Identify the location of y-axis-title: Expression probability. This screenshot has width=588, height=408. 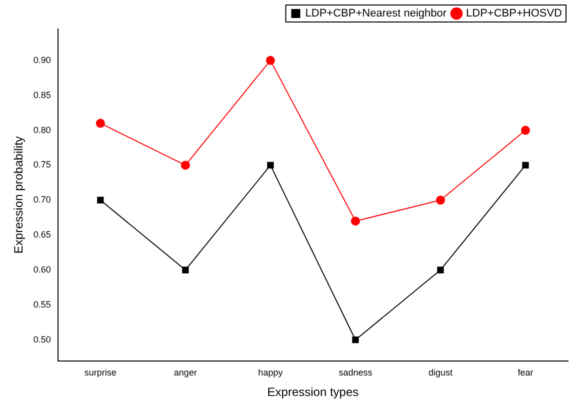
(19, 195).